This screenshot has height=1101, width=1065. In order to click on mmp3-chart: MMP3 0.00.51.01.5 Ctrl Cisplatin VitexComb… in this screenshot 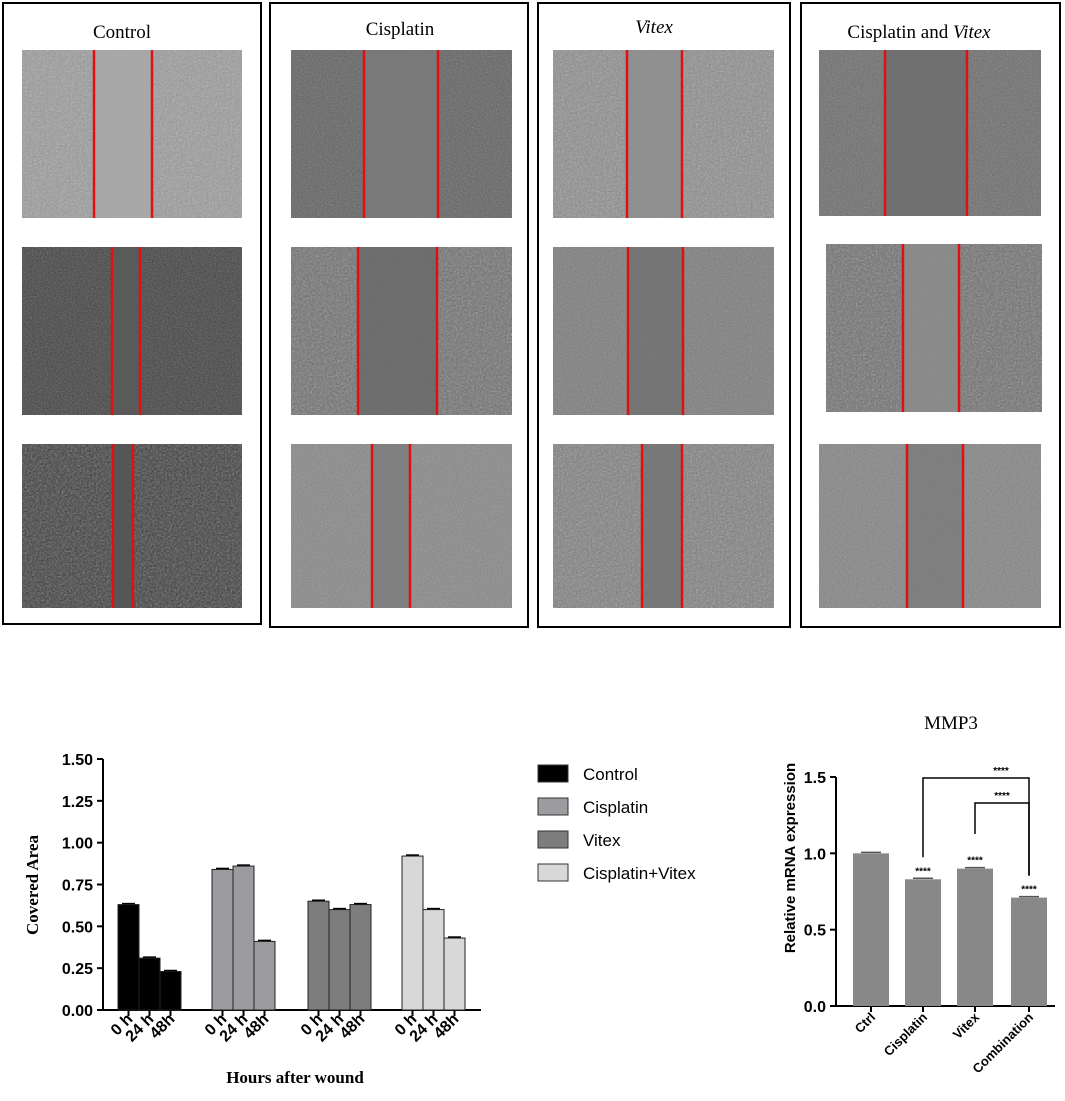, I will do `click(918, 894)`.